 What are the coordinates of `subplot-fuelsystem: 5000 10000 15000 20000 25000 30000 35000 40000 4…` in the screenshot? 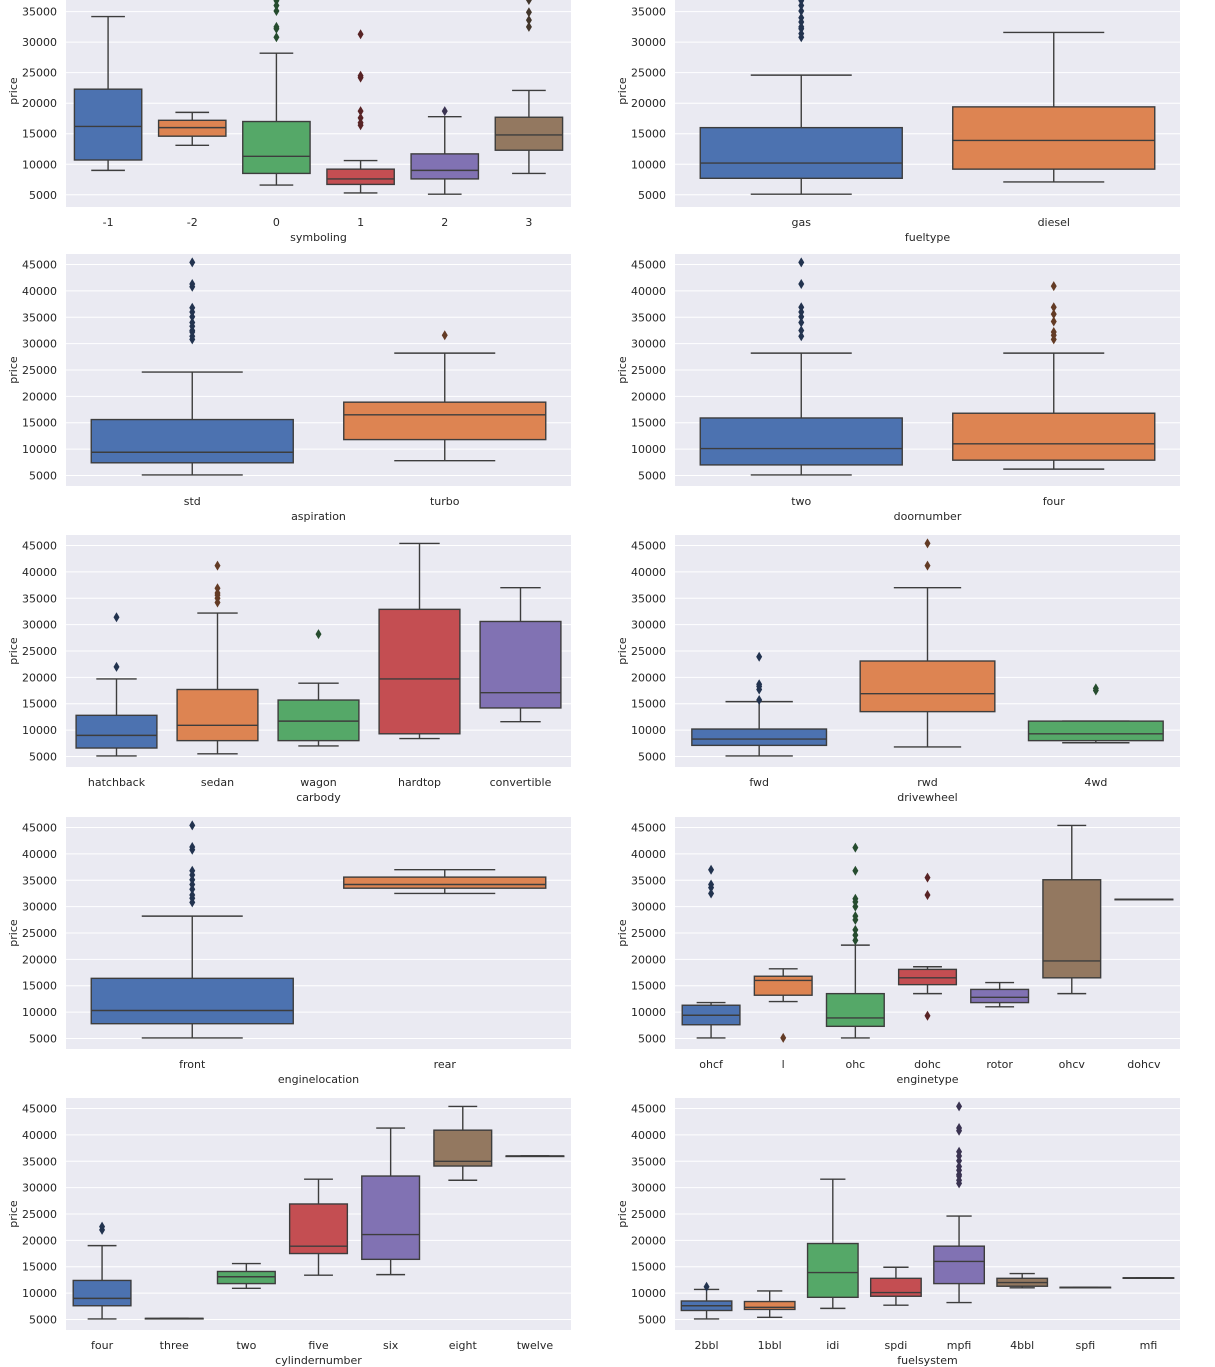 It's located at (898, 1232).